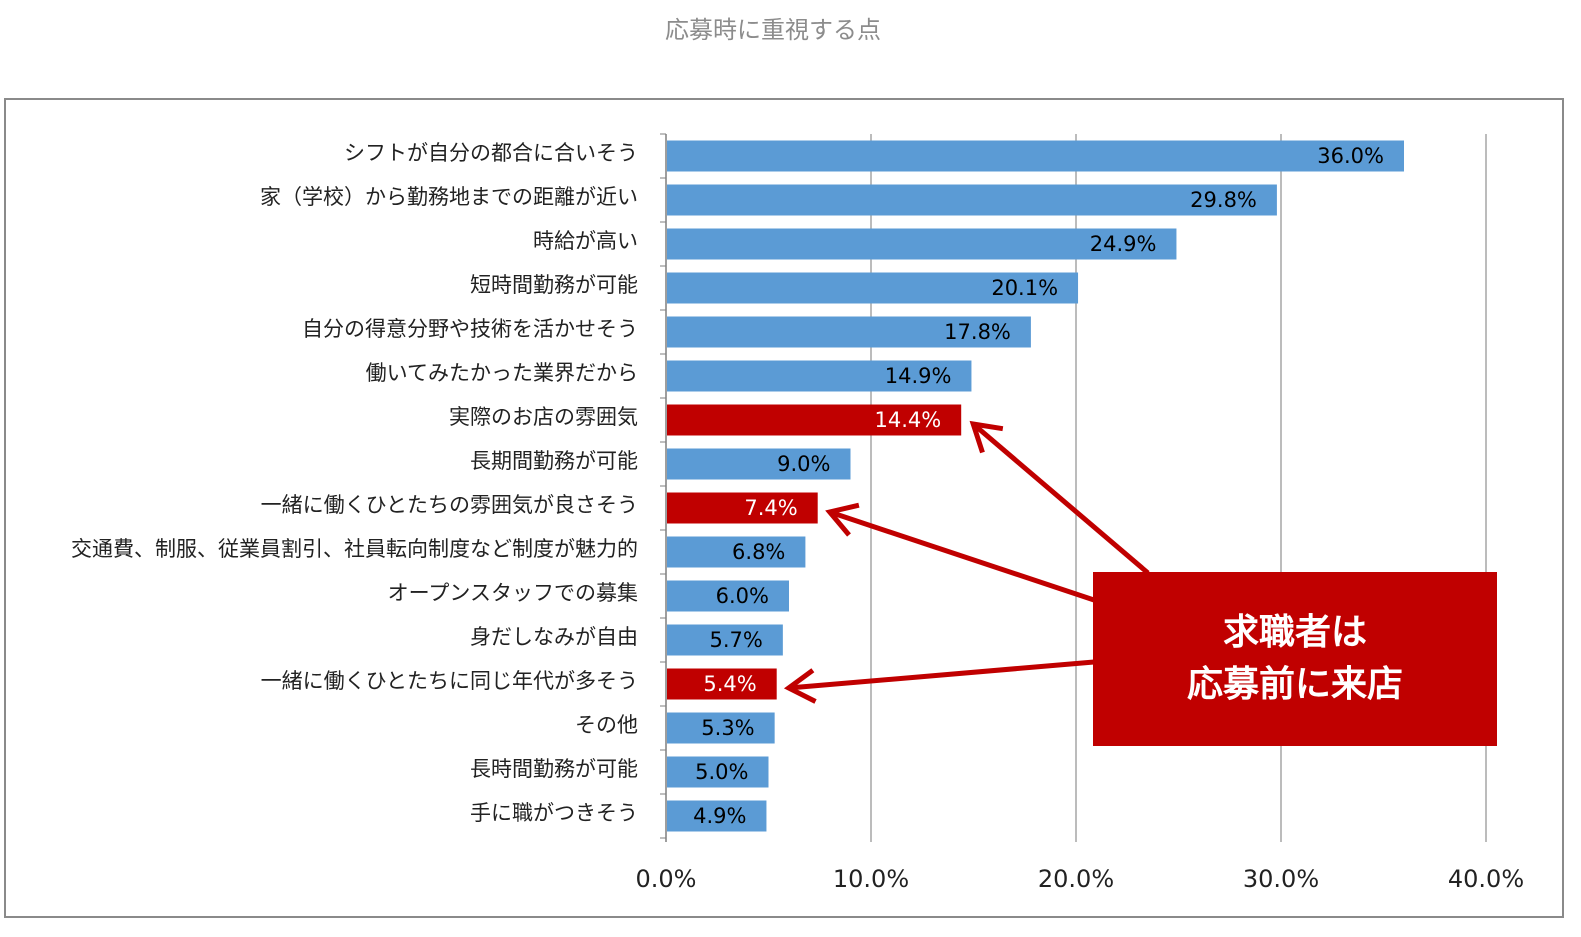 The width and height of the screenshot is (1581, 937). Describe the element at coordinates (1350, 156) in the screenshot. I see `value-label-1: 36.0%` at that location.